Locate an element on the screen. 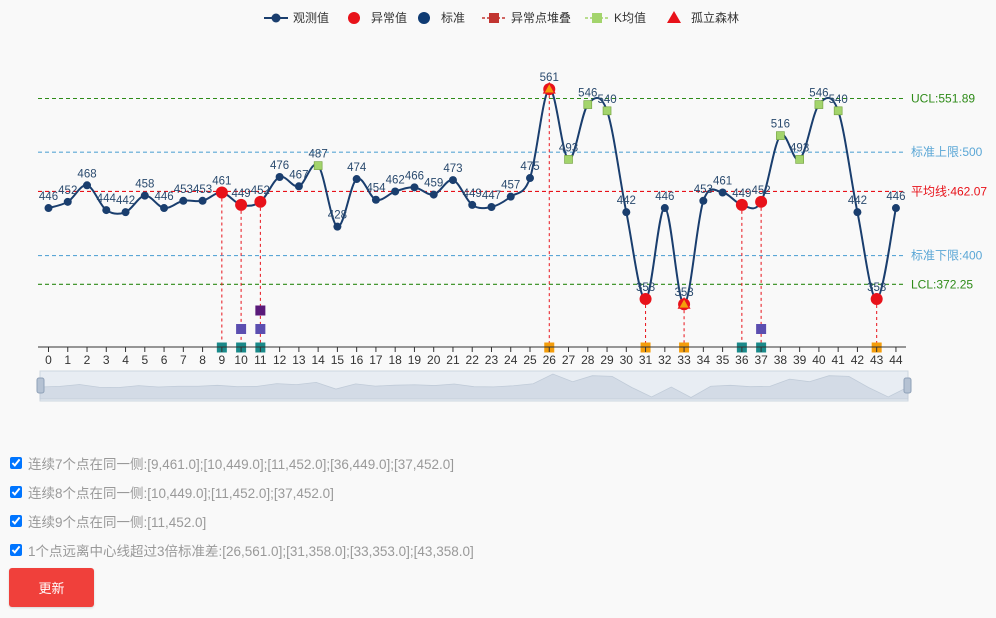 The height and width of the screenshot is (618, 996). x-tick-label: 7 is located at coordinates (183, 360).